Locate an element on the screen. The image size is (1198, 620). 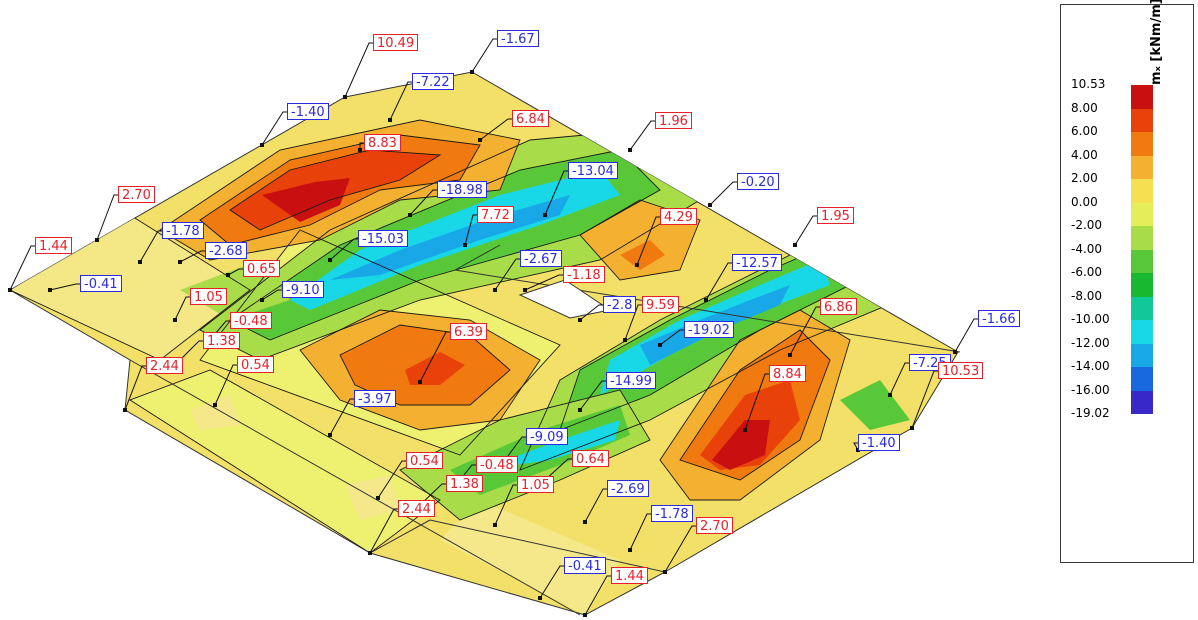
value-label: 1.96 is located at coordinates (673, 120).